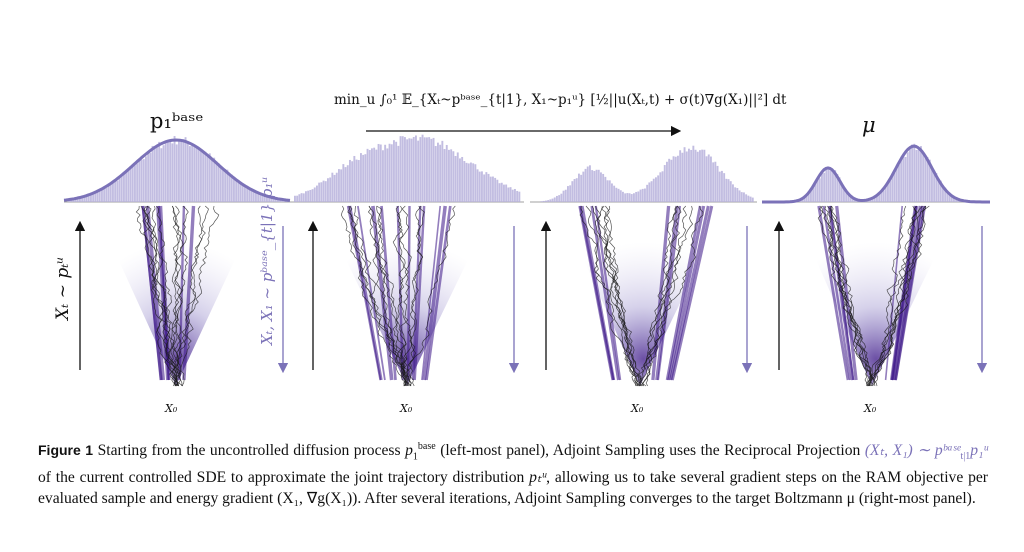 This screenshot has width=1024, height=552. I want to click on caption-p1-sup: base, so click(426, 446).